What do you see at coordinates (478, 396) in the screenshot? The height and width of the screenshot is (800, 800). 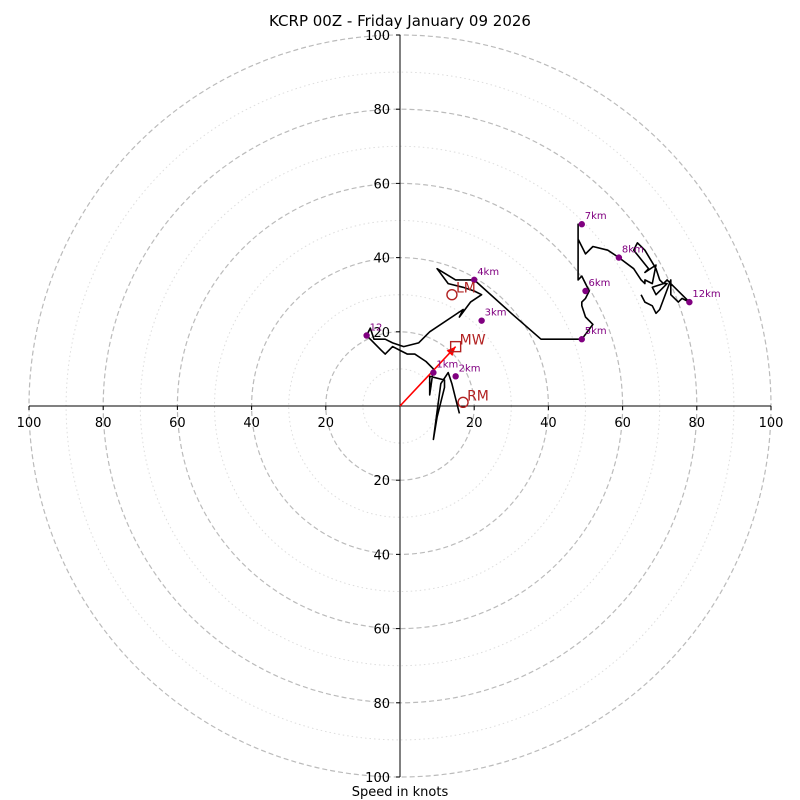 I see `storm-motion-label: RM` at bounding box center [478, 396].